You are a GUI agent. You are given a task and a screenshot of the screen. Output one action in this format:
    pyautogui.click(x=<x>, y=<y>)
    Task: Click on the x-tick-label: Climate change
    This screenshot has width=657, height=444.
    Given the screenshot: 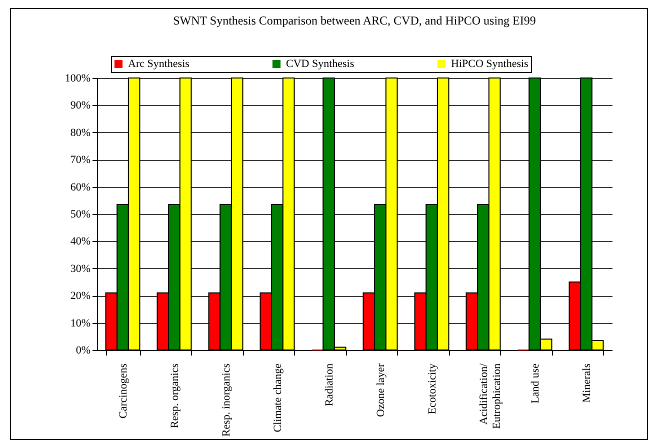 What is the action you would take?
    pyautogui.click(x=278, y=397)
    